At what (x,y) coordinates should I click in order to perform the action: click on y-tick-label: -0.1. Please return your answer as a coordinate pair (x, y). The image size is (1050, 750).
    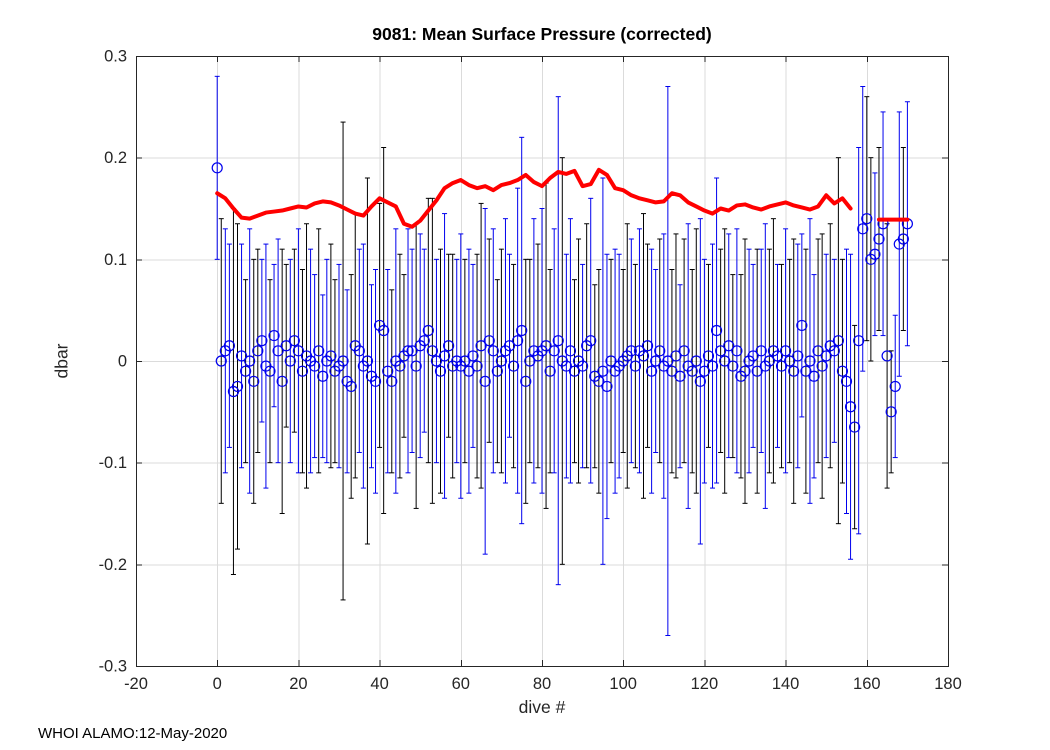
    Looking at the image, I should click on (113, 463).